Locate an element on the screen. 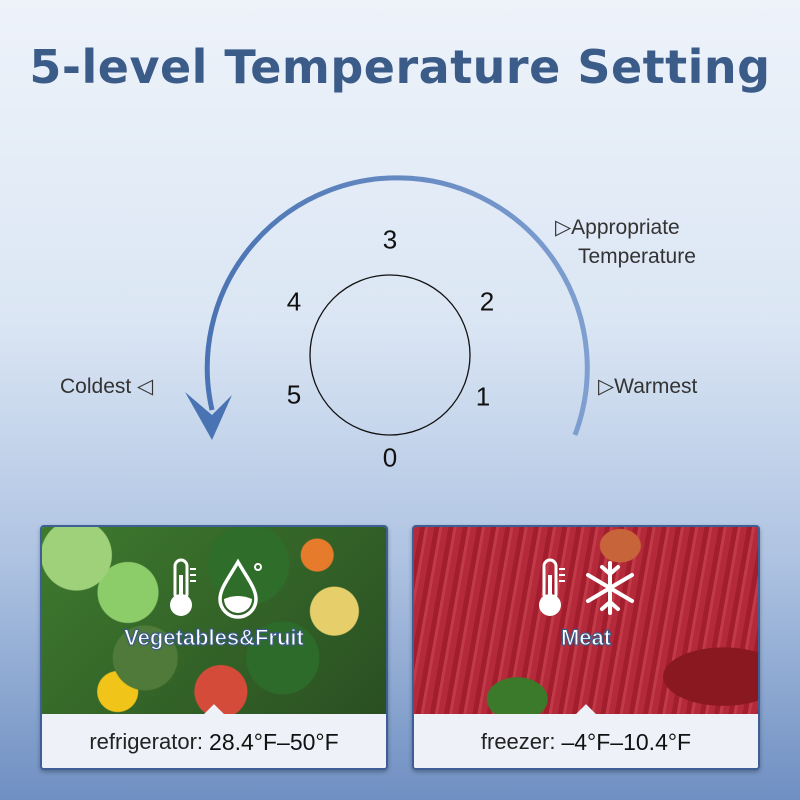 Image resolution: width=800 pixels, height=800 pixels. label-appropriate: ▷Appropriate Temperature is located at coordinates (625, 242).